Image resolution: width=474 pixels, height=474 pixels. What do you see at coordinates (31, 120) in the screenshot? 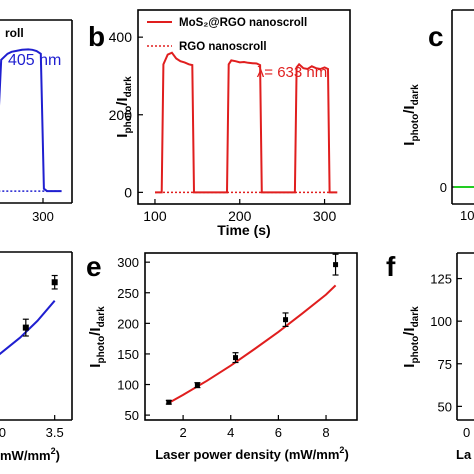
I see `panel-a-series-mos2-rgo-line` at bounding box center [31, 120].